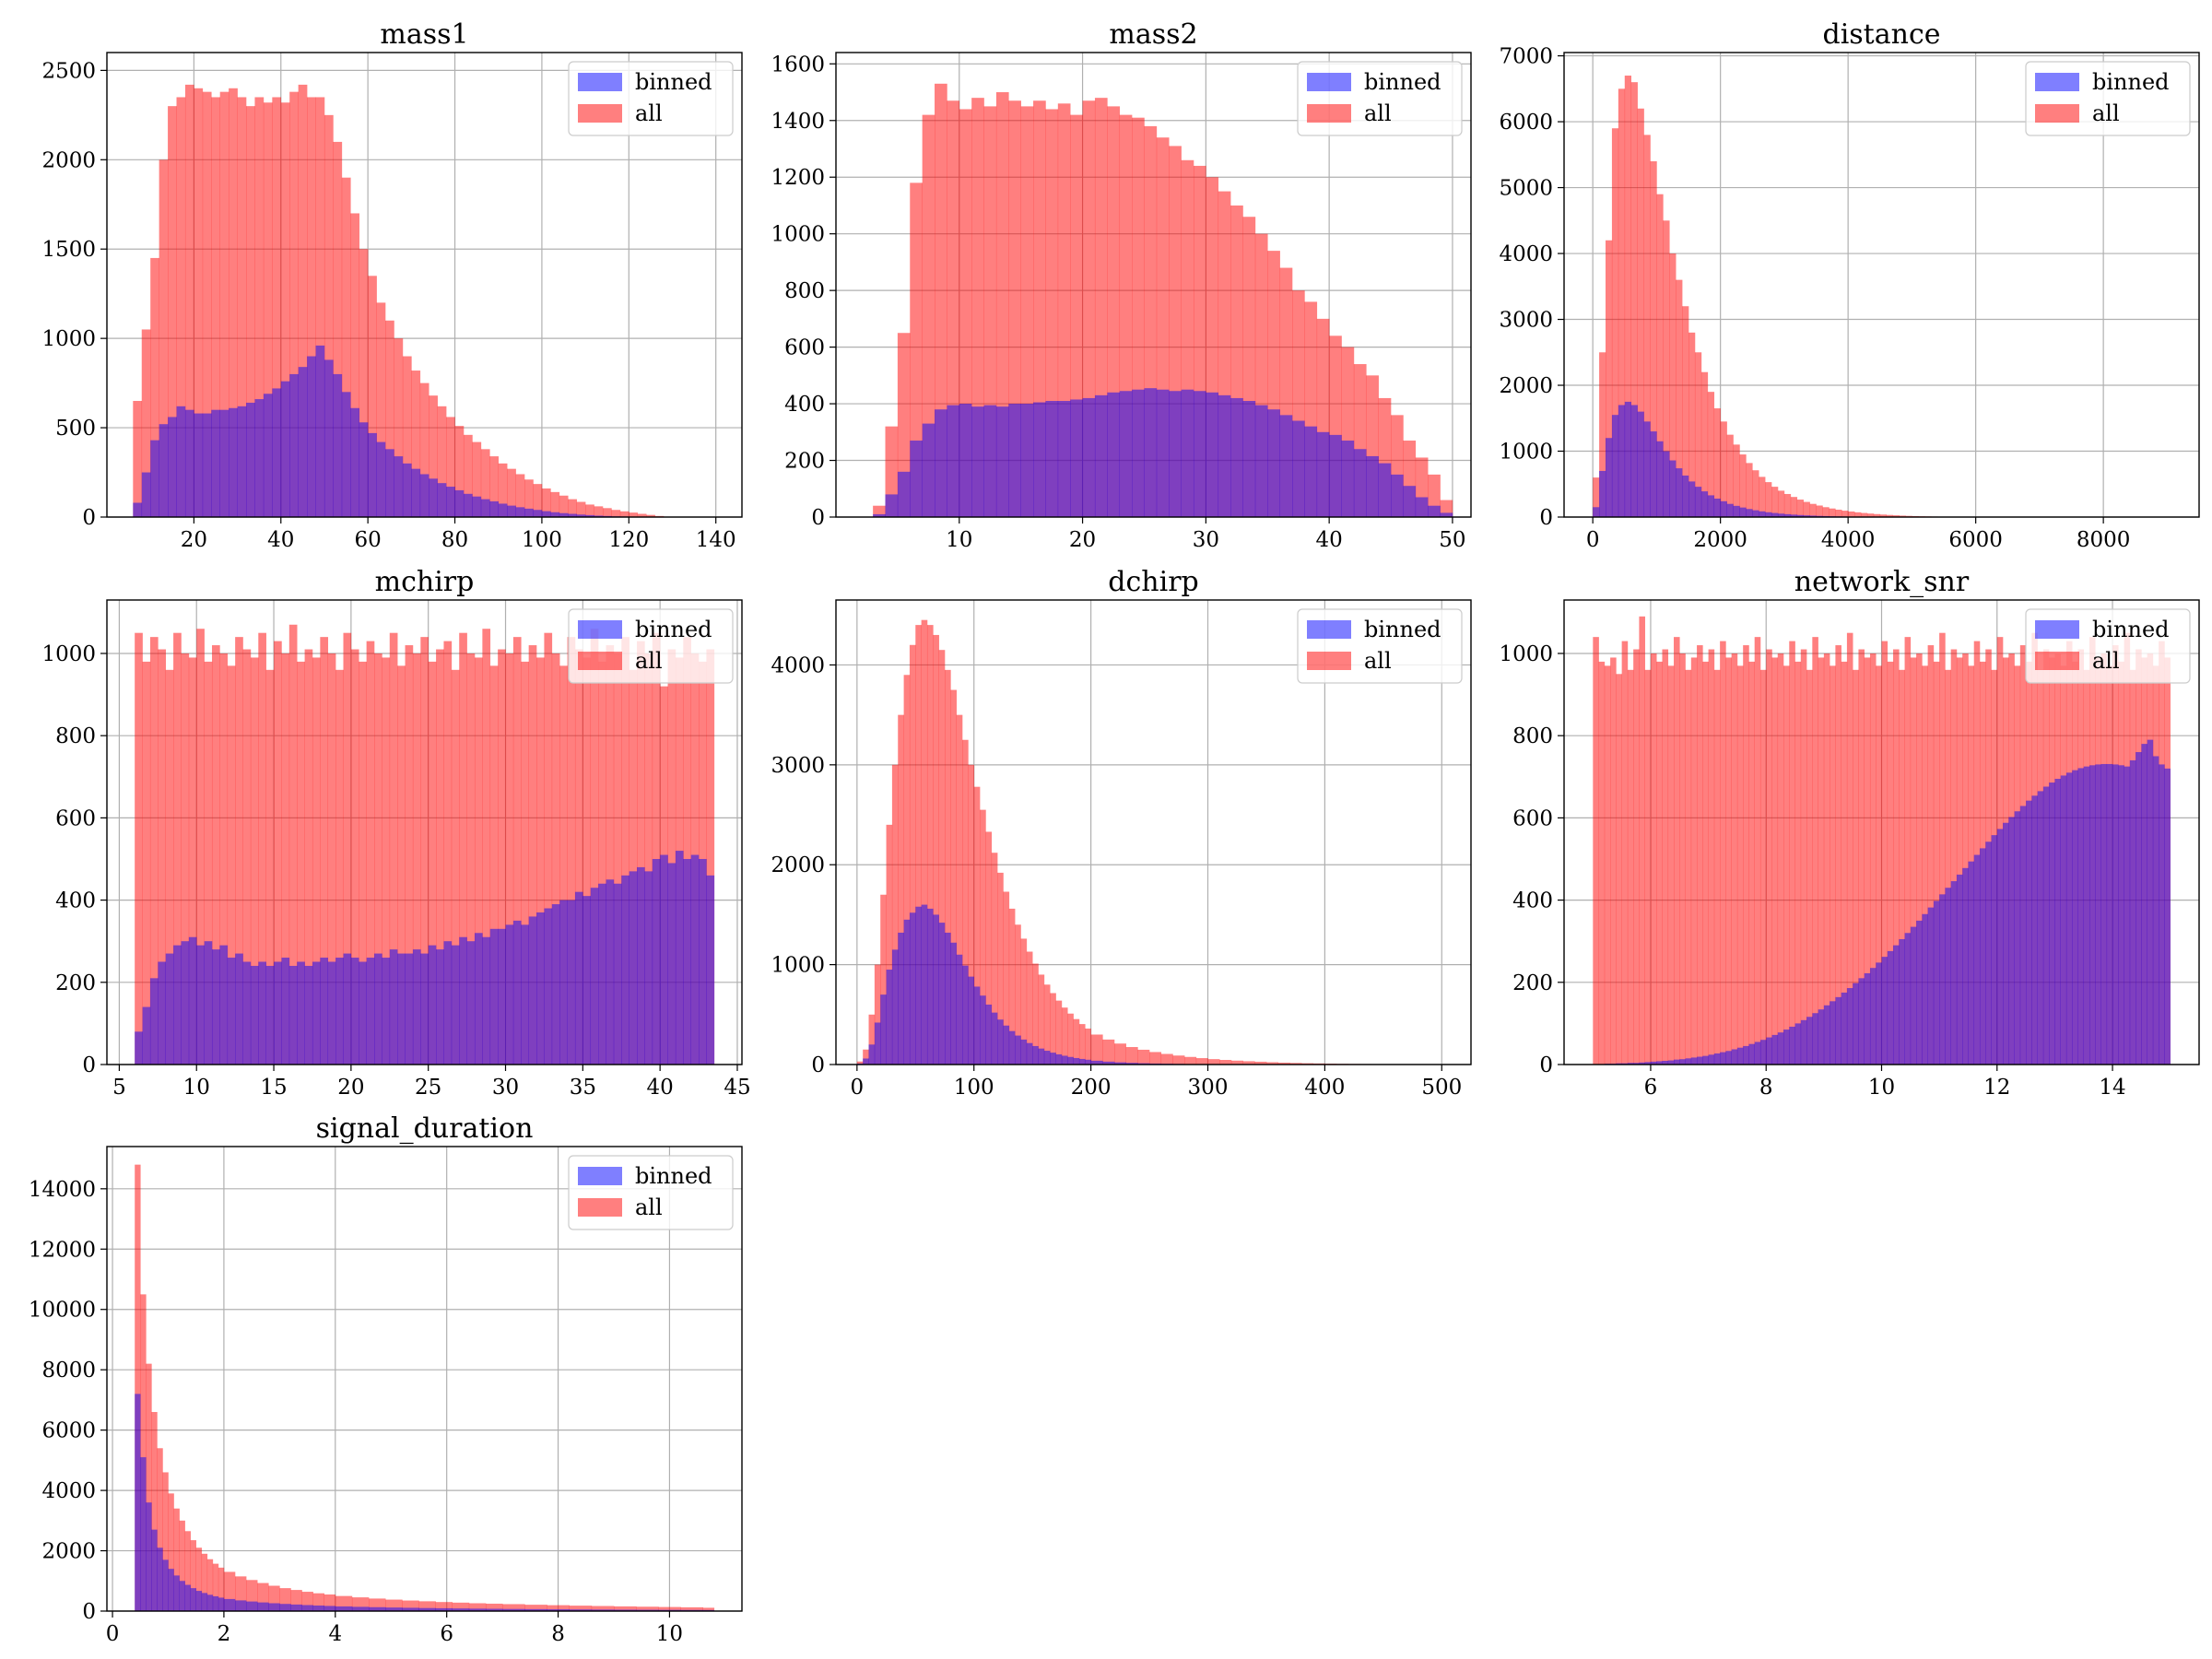  Describe the element at coordinates (68, 1491) in the screenshot. I see `y-tick-label: 4000` at that location.